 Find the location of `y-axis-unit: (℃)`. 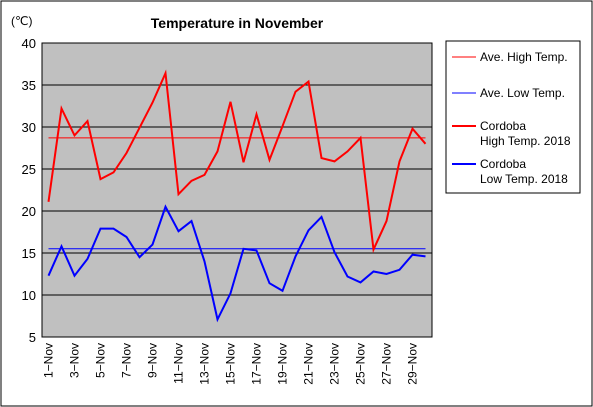

y-axis-unit: (℃) is located at coordinates (21, 21).